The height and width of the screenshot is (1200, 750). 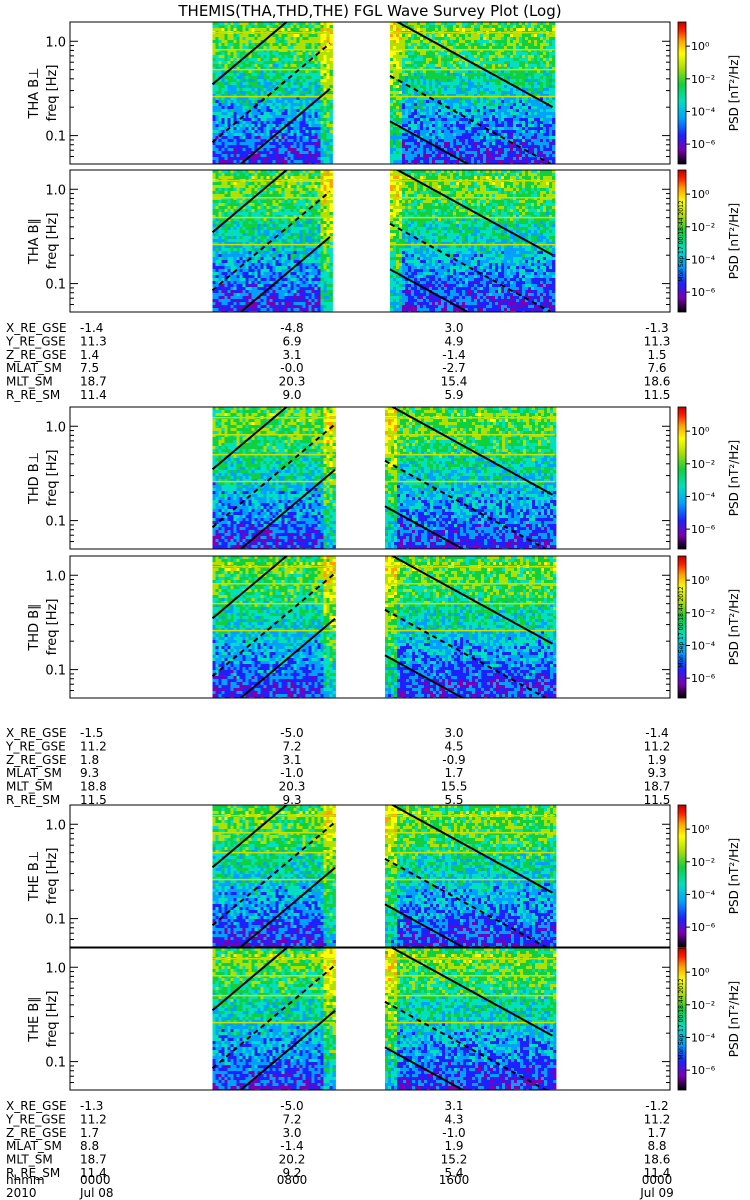 I want to click on panel-label: THA B⊥, so click(x=34, y=94).